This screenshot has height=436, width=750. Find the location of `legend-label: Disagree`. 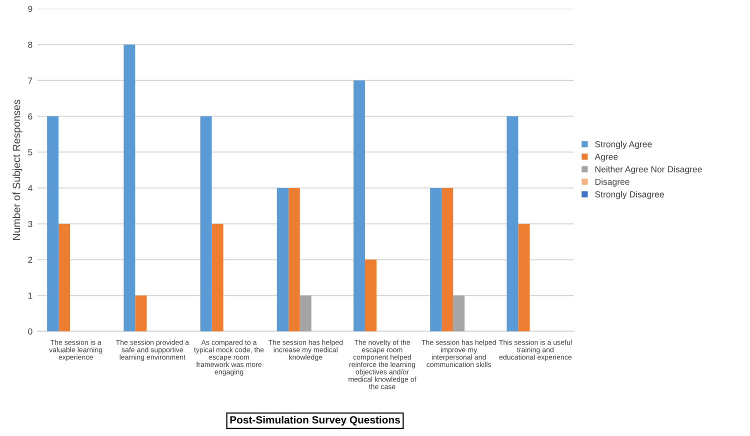

legend-label: Disagree is located at coordinates (612, 182).